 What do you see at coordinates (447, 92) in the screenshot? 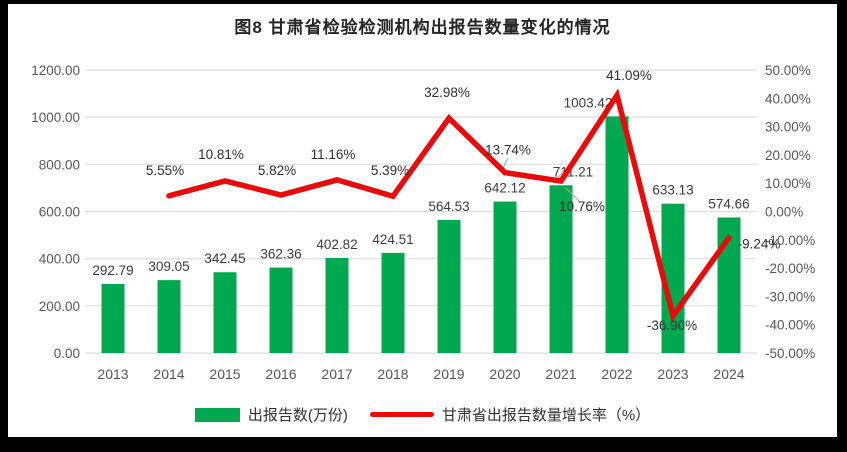
I see `line-value-label: 32.98%` at bounding box center [447, 92].